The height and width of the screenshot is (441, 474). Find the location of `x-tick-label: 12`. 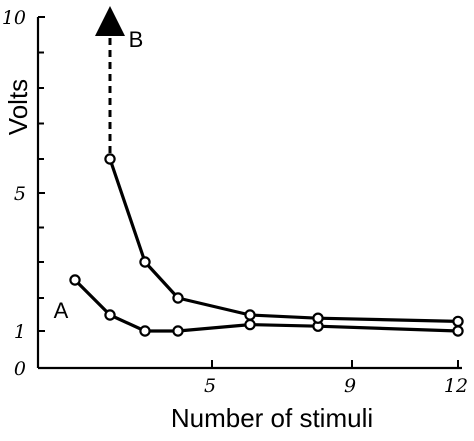

x-tick-label: 12 is located at coordinates (456, 386).